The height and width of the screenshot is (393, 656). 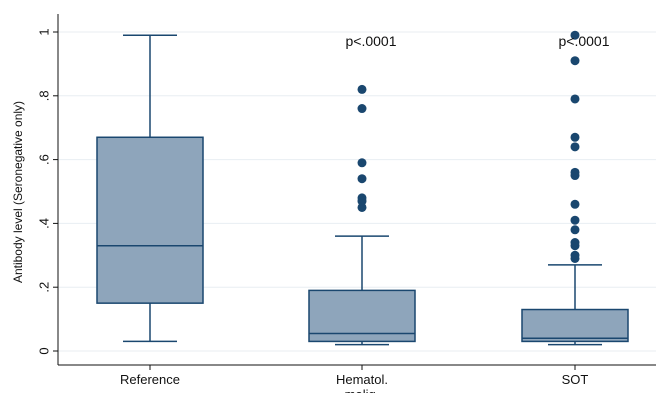 What do you see at coordinates (44, 287) in the screenshot?
I see `y-tick-label: .2` at bounding box center [44, 287].